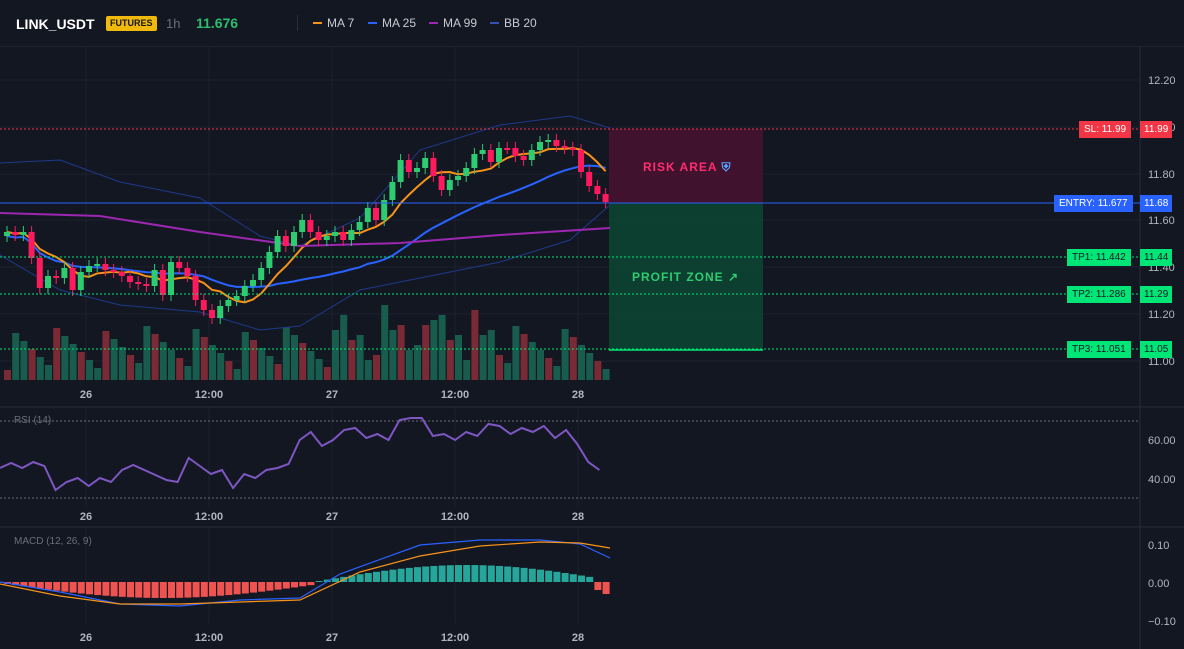  What do you see at coordinates (55, 24) in the screenshot?
I see `symbol-name: LINK_USDT` at bounding box center [55, 24].